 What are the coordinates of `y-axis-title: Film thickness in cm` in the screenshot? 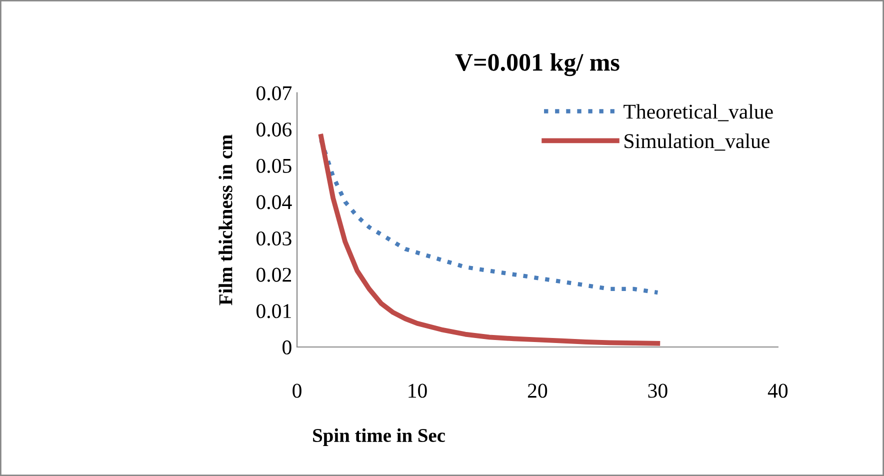 It's located at (225, 220).